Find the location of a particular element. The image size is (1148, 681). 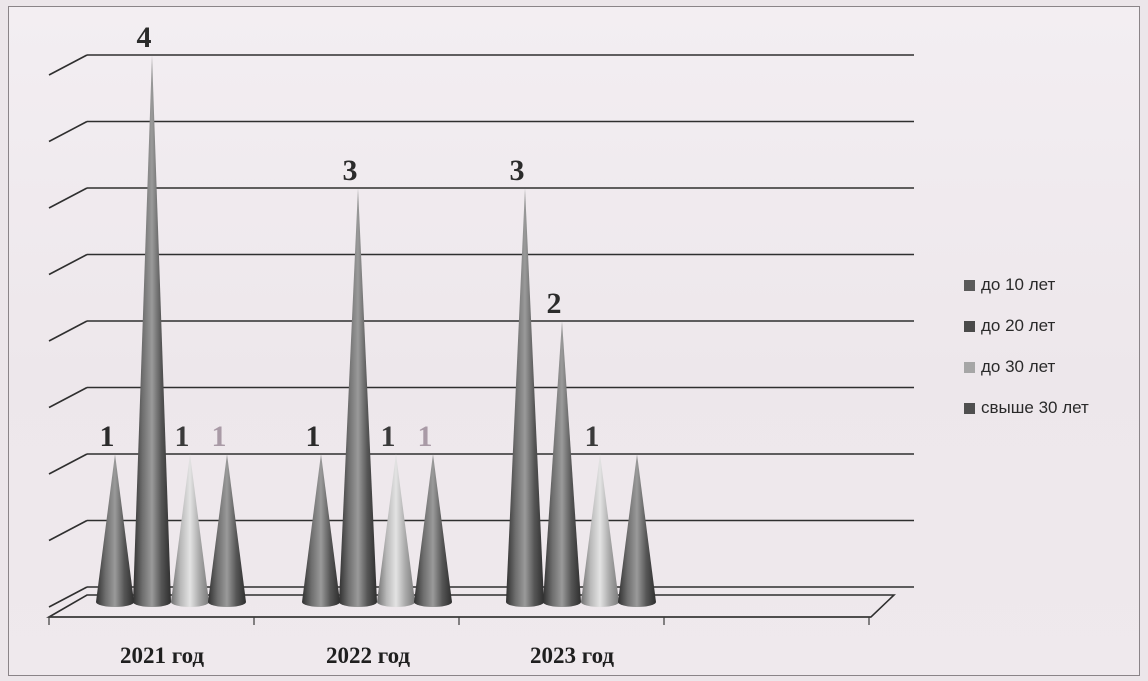

x-tick-label: 2021 год is located at coordinates (162, 655).